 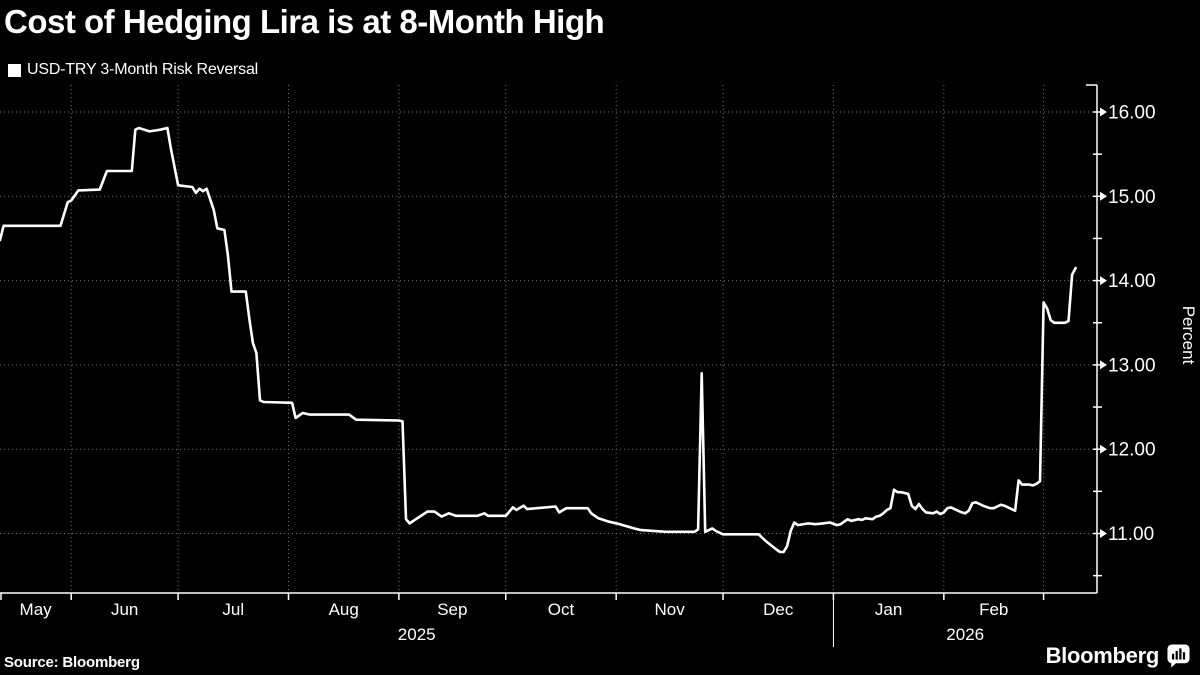 I want to click on legend-label: USD-TRY 3-Month Risk Reversal, so click(x=143, y=69).